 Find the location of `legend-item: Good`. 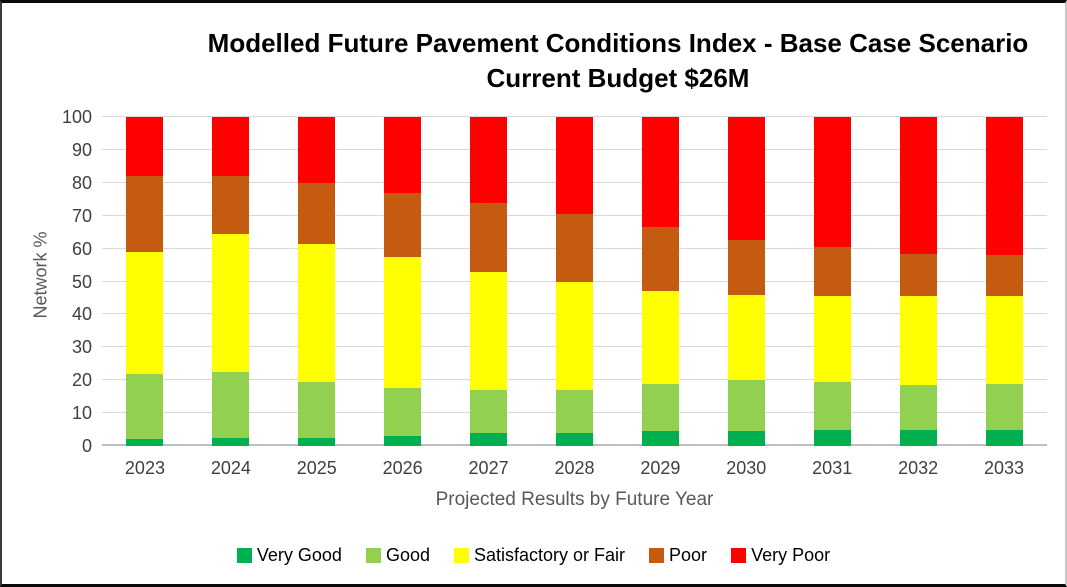

legend-item: Good is located at coordinates (397, 555).